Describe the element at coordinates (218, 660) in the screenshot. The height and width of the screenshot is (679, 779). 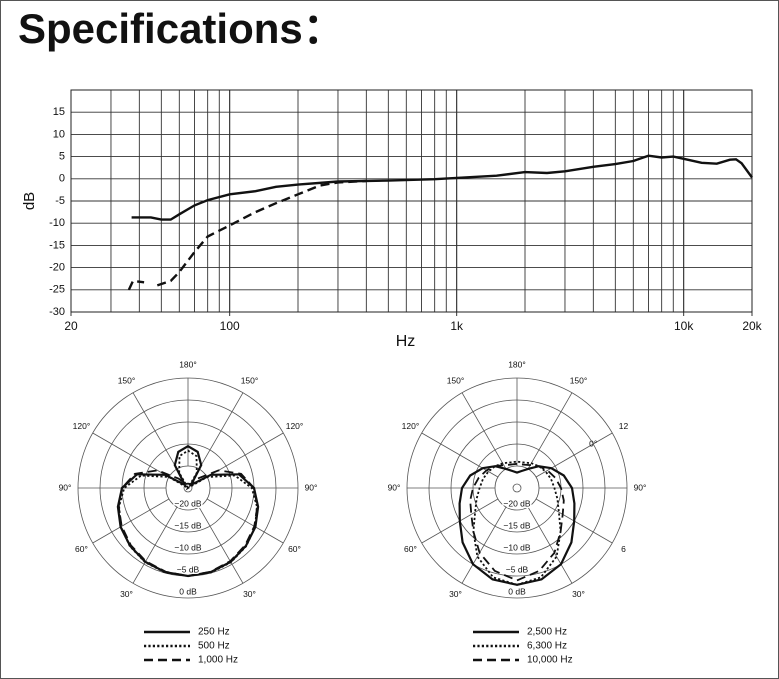
I see `legend-label: 1,000 Hz` at that location.